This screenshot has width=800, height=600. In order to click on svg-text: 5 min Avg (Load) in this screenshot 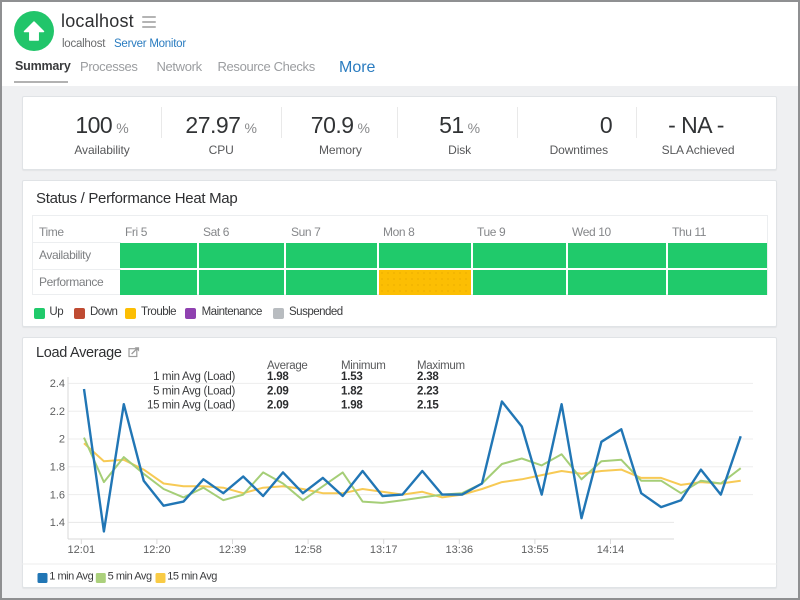, I will do `click(194, 392)`.